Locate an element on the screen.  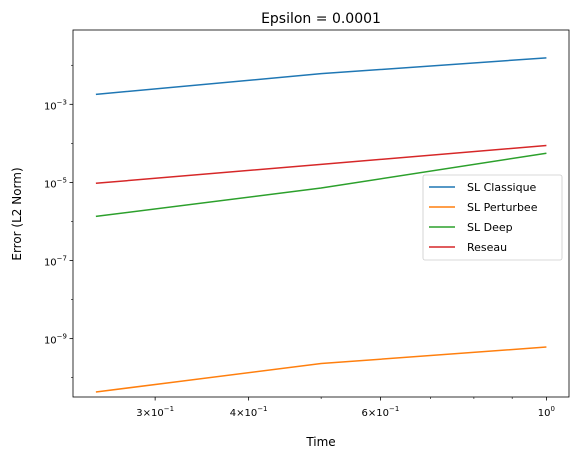
series-line-sl-deep is located at coordinates (321, 185).